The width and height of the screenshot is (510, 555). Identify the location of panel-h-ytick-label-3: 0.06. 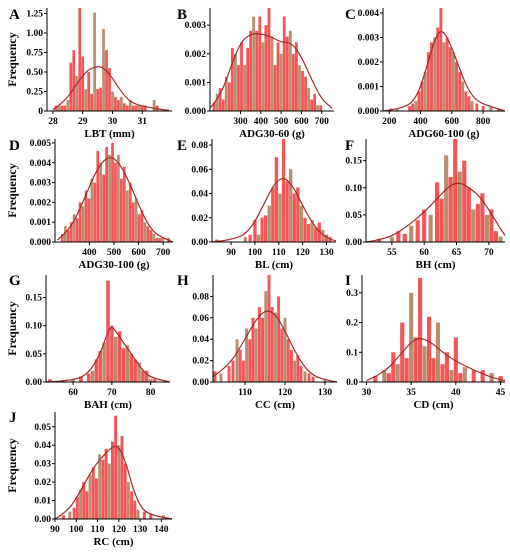
(200, 319).